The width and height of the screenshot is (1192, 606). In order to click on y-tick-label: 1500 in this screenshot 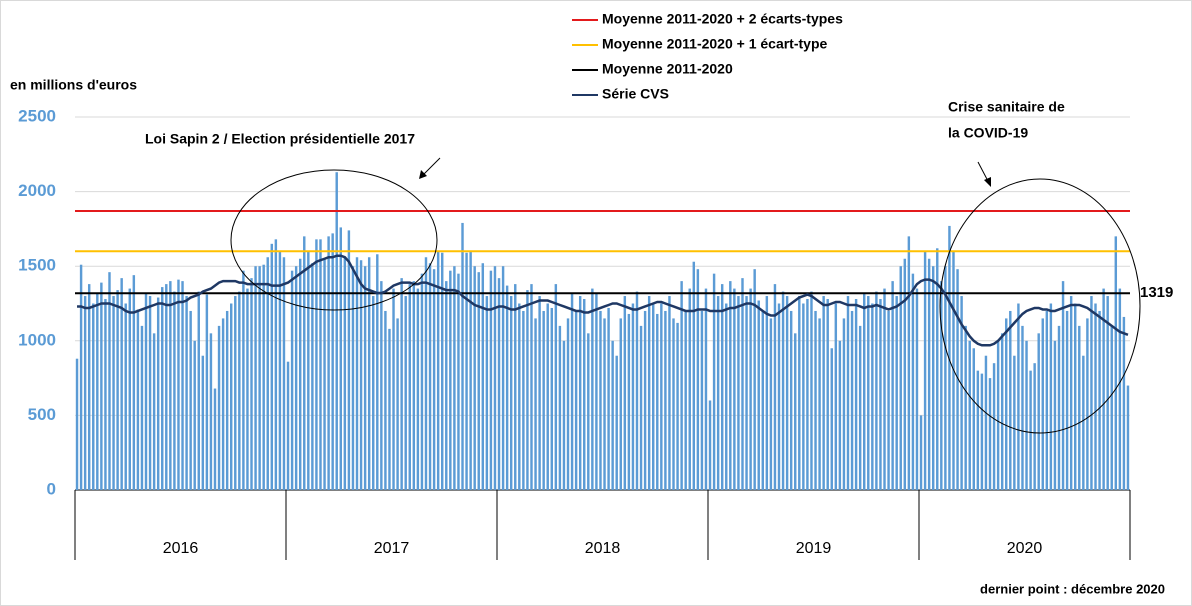, I will do `click(37, 265)`.